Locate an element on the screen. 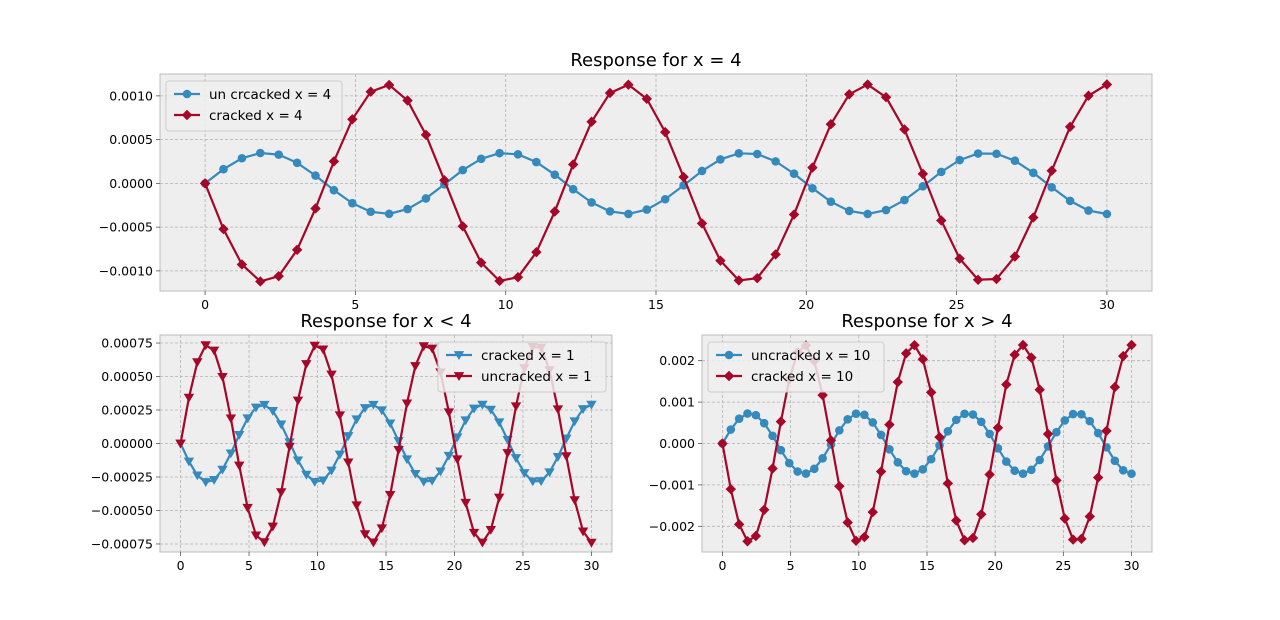 The image size is (1280, 620). y-tick-label: 0.002 is located at coordinates (677, 360).